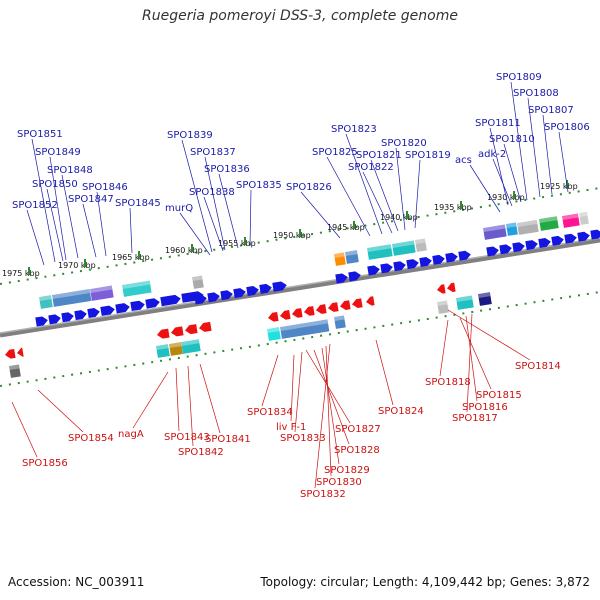 This screenshot has width=600, height=600. I want to click on minus-gene-label: SPO1832, so click(323, 494).